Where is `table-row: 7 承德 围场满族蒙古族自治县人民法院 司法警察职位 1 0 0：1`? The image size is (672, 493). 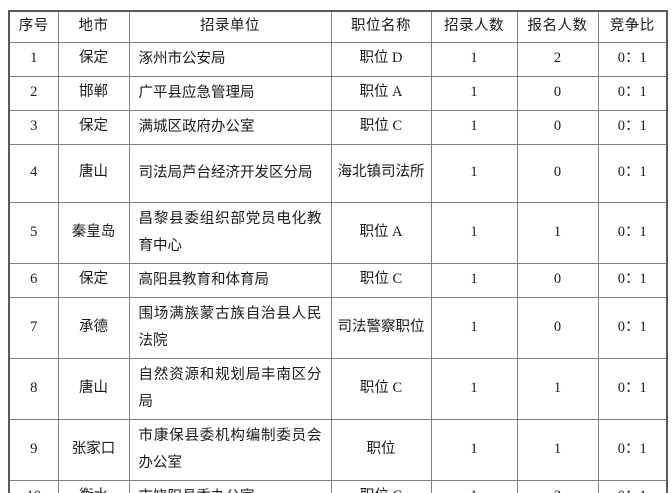
table-row: 7 承德 围场满族蒙古族自治县人民法院 司法警察职位 1 0 0：1 is located at coordinates (338, 327).